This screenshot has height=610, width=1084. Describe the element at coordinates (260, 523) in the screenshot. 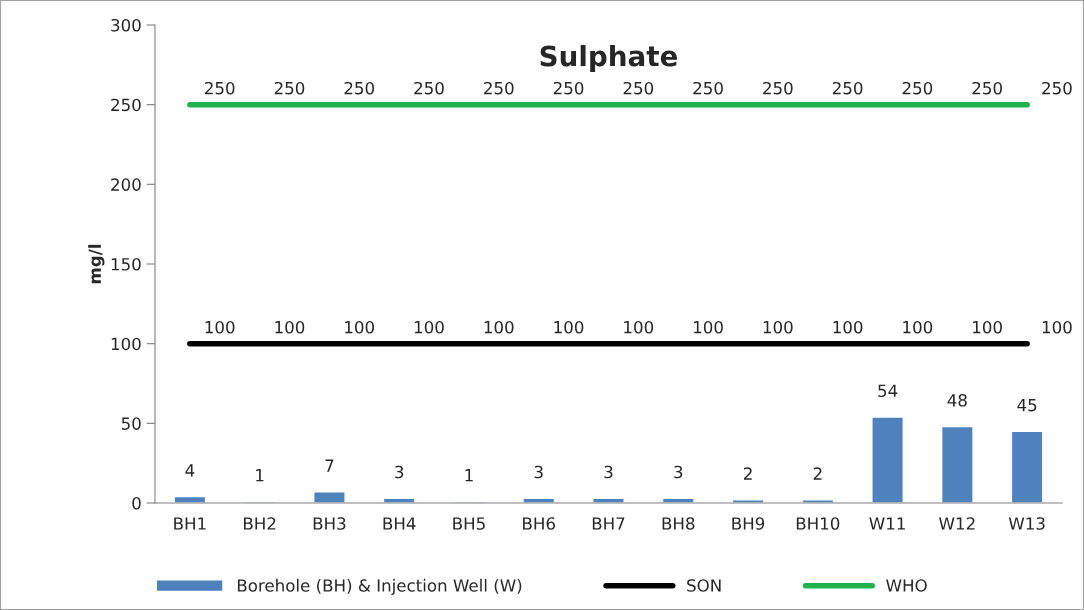

I see `x-tick-label: BH2` at that location.